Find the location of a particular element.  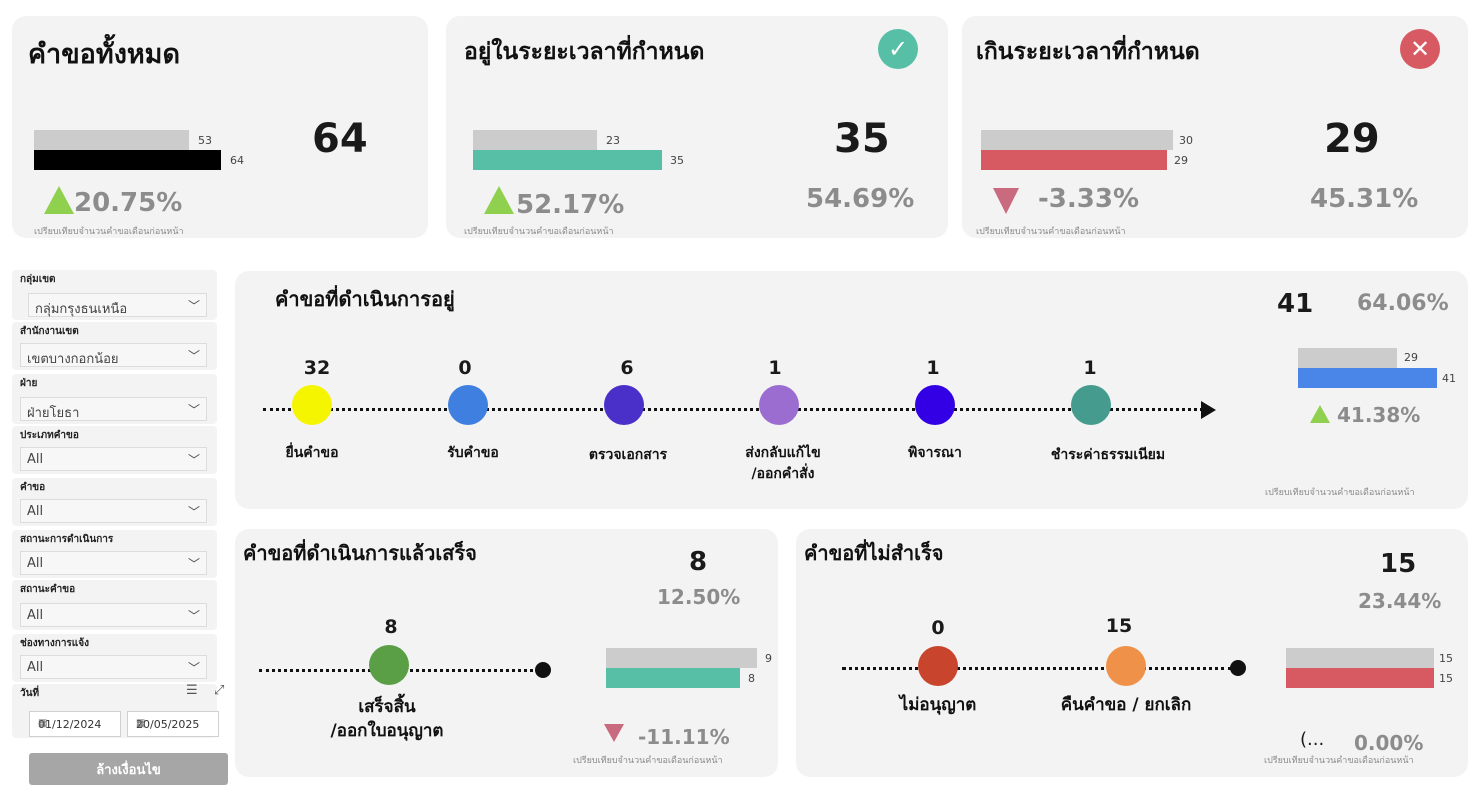

filter-label: ฝ่าย is located at coordinates (29, 383).